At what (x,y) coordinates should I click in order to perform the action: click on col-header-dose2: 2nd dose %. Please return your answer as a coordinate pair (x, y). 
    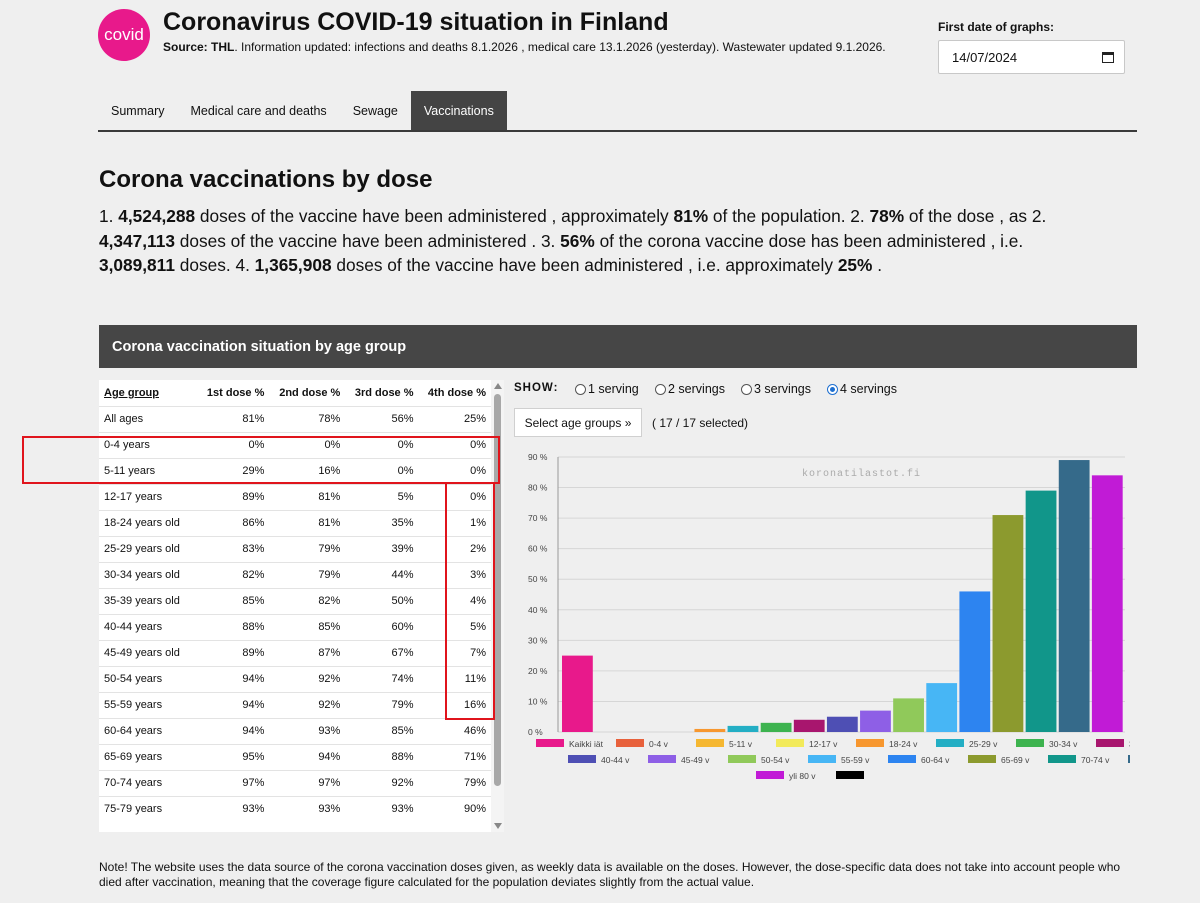
    Looking at the image, I should click on (310, 392).